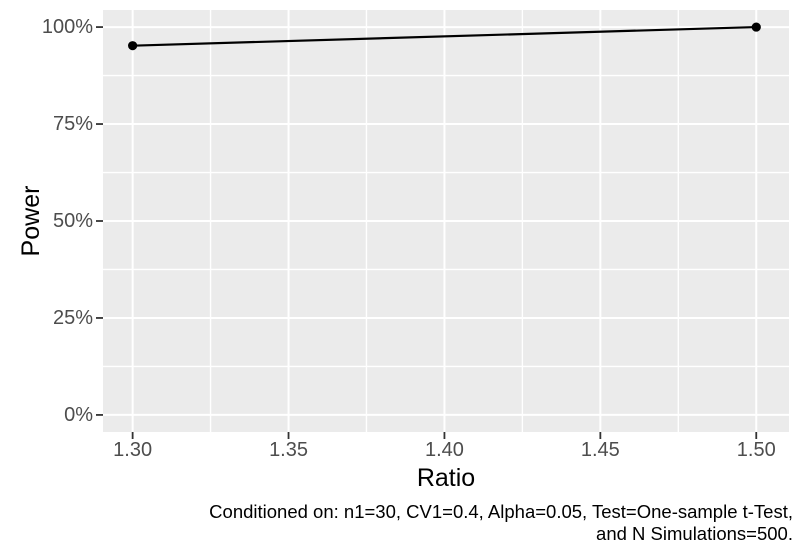  What do you see at coordinates (72, 221) in the screenshot?
I see `y-tick-label: 50%` at bounding box center [72, 221].